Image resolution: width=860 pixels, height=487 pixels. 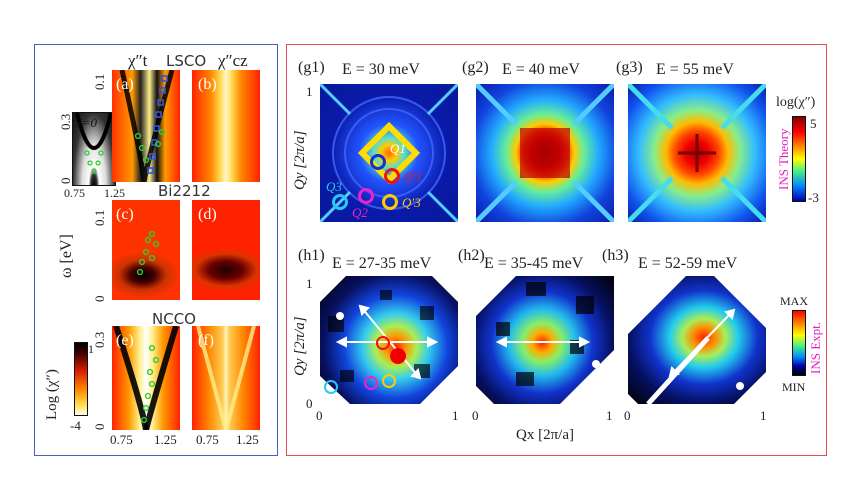 I want to click on chi-cz-title: χ″cz, so click(x=233, y=60).